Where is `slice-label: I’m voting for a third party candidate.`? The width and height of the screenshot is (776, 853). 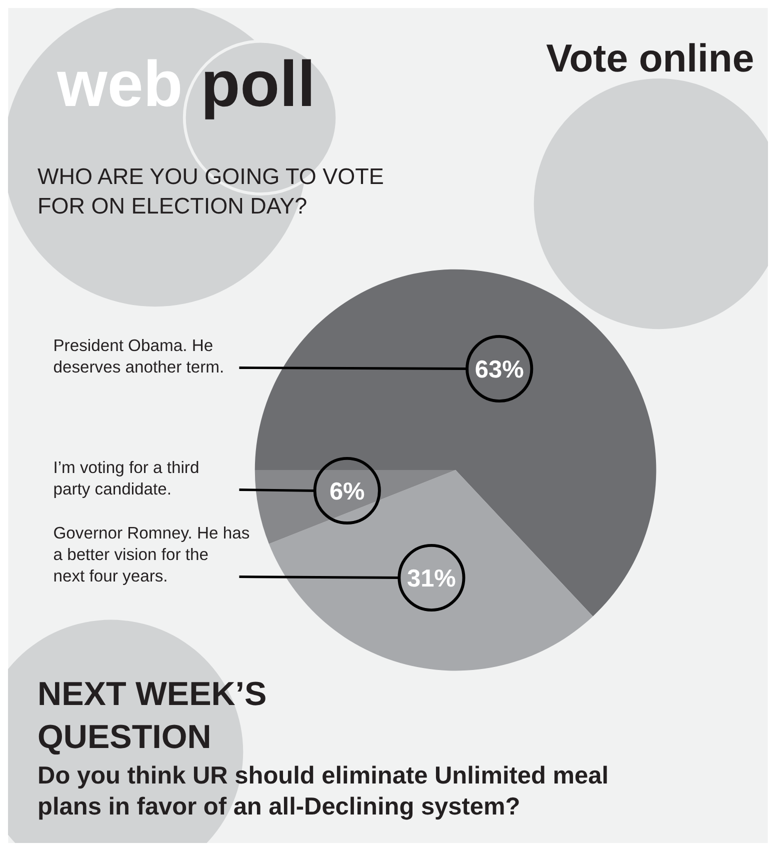 slice-label: I’m voting for a third party candidate. is located at coordinates (126, 478).